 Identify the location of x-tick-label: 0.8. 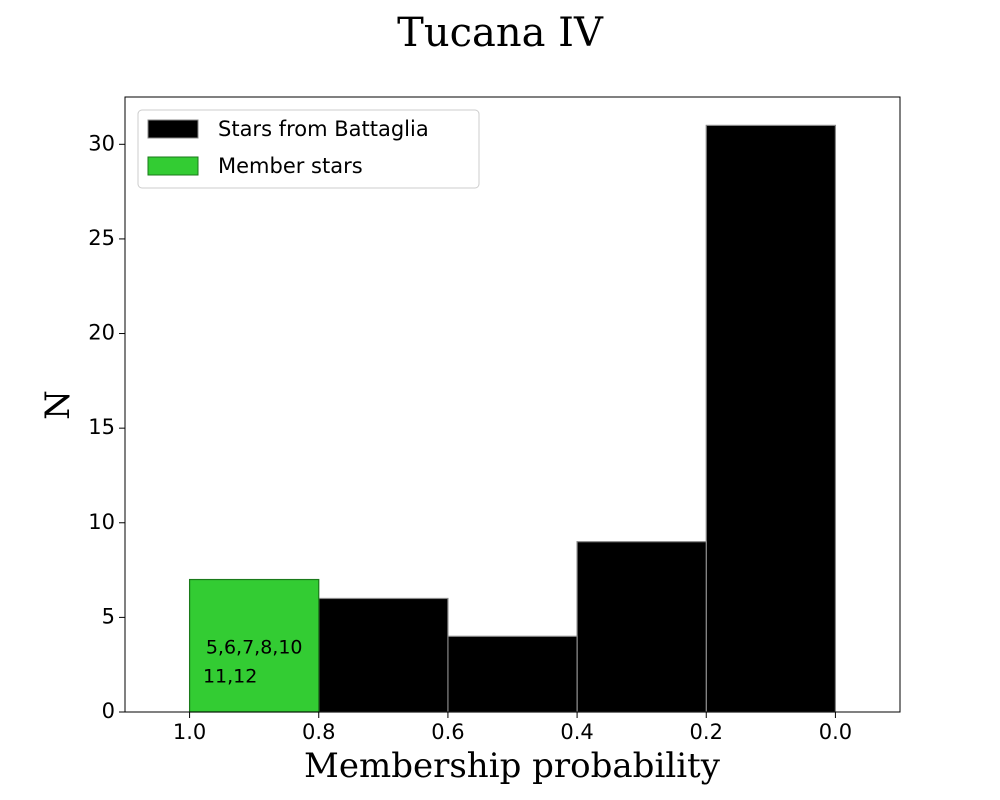
(318, 732).